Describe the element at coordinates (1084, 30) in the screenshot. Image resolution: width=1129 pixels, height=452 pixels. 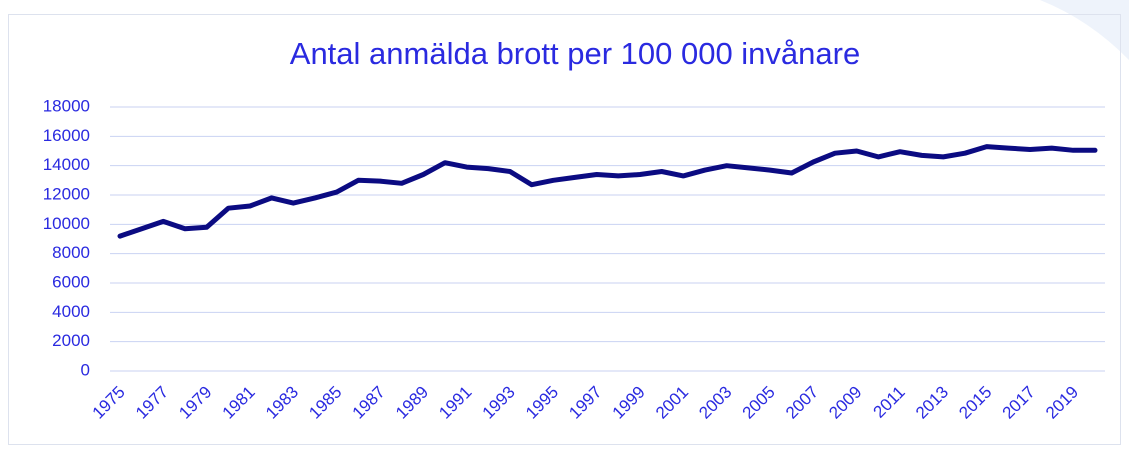
I see `corner-decoration` at that location.